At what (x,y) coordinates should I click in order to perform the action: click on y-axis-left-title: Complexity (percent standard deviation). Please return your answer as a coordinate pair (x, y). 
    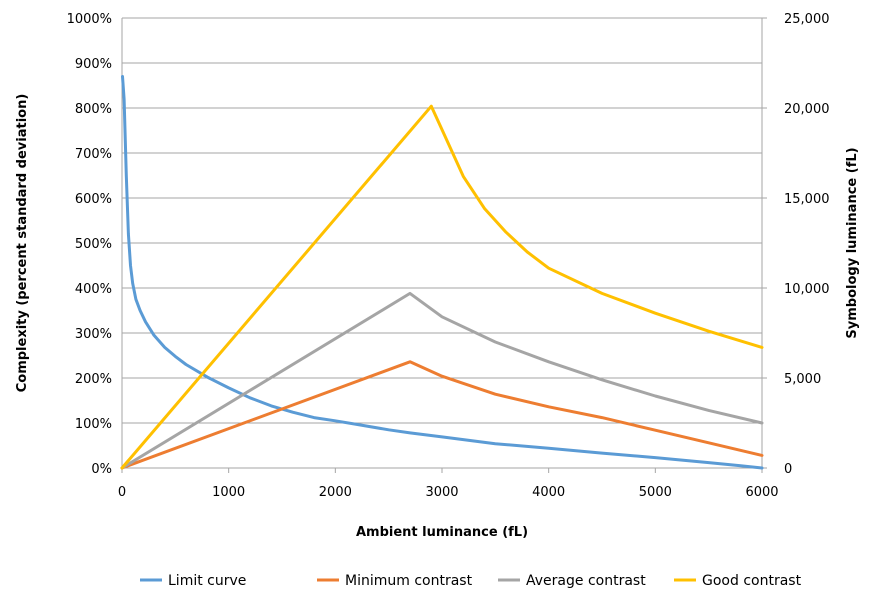
    Looking at the image, I should click on (22, 243).